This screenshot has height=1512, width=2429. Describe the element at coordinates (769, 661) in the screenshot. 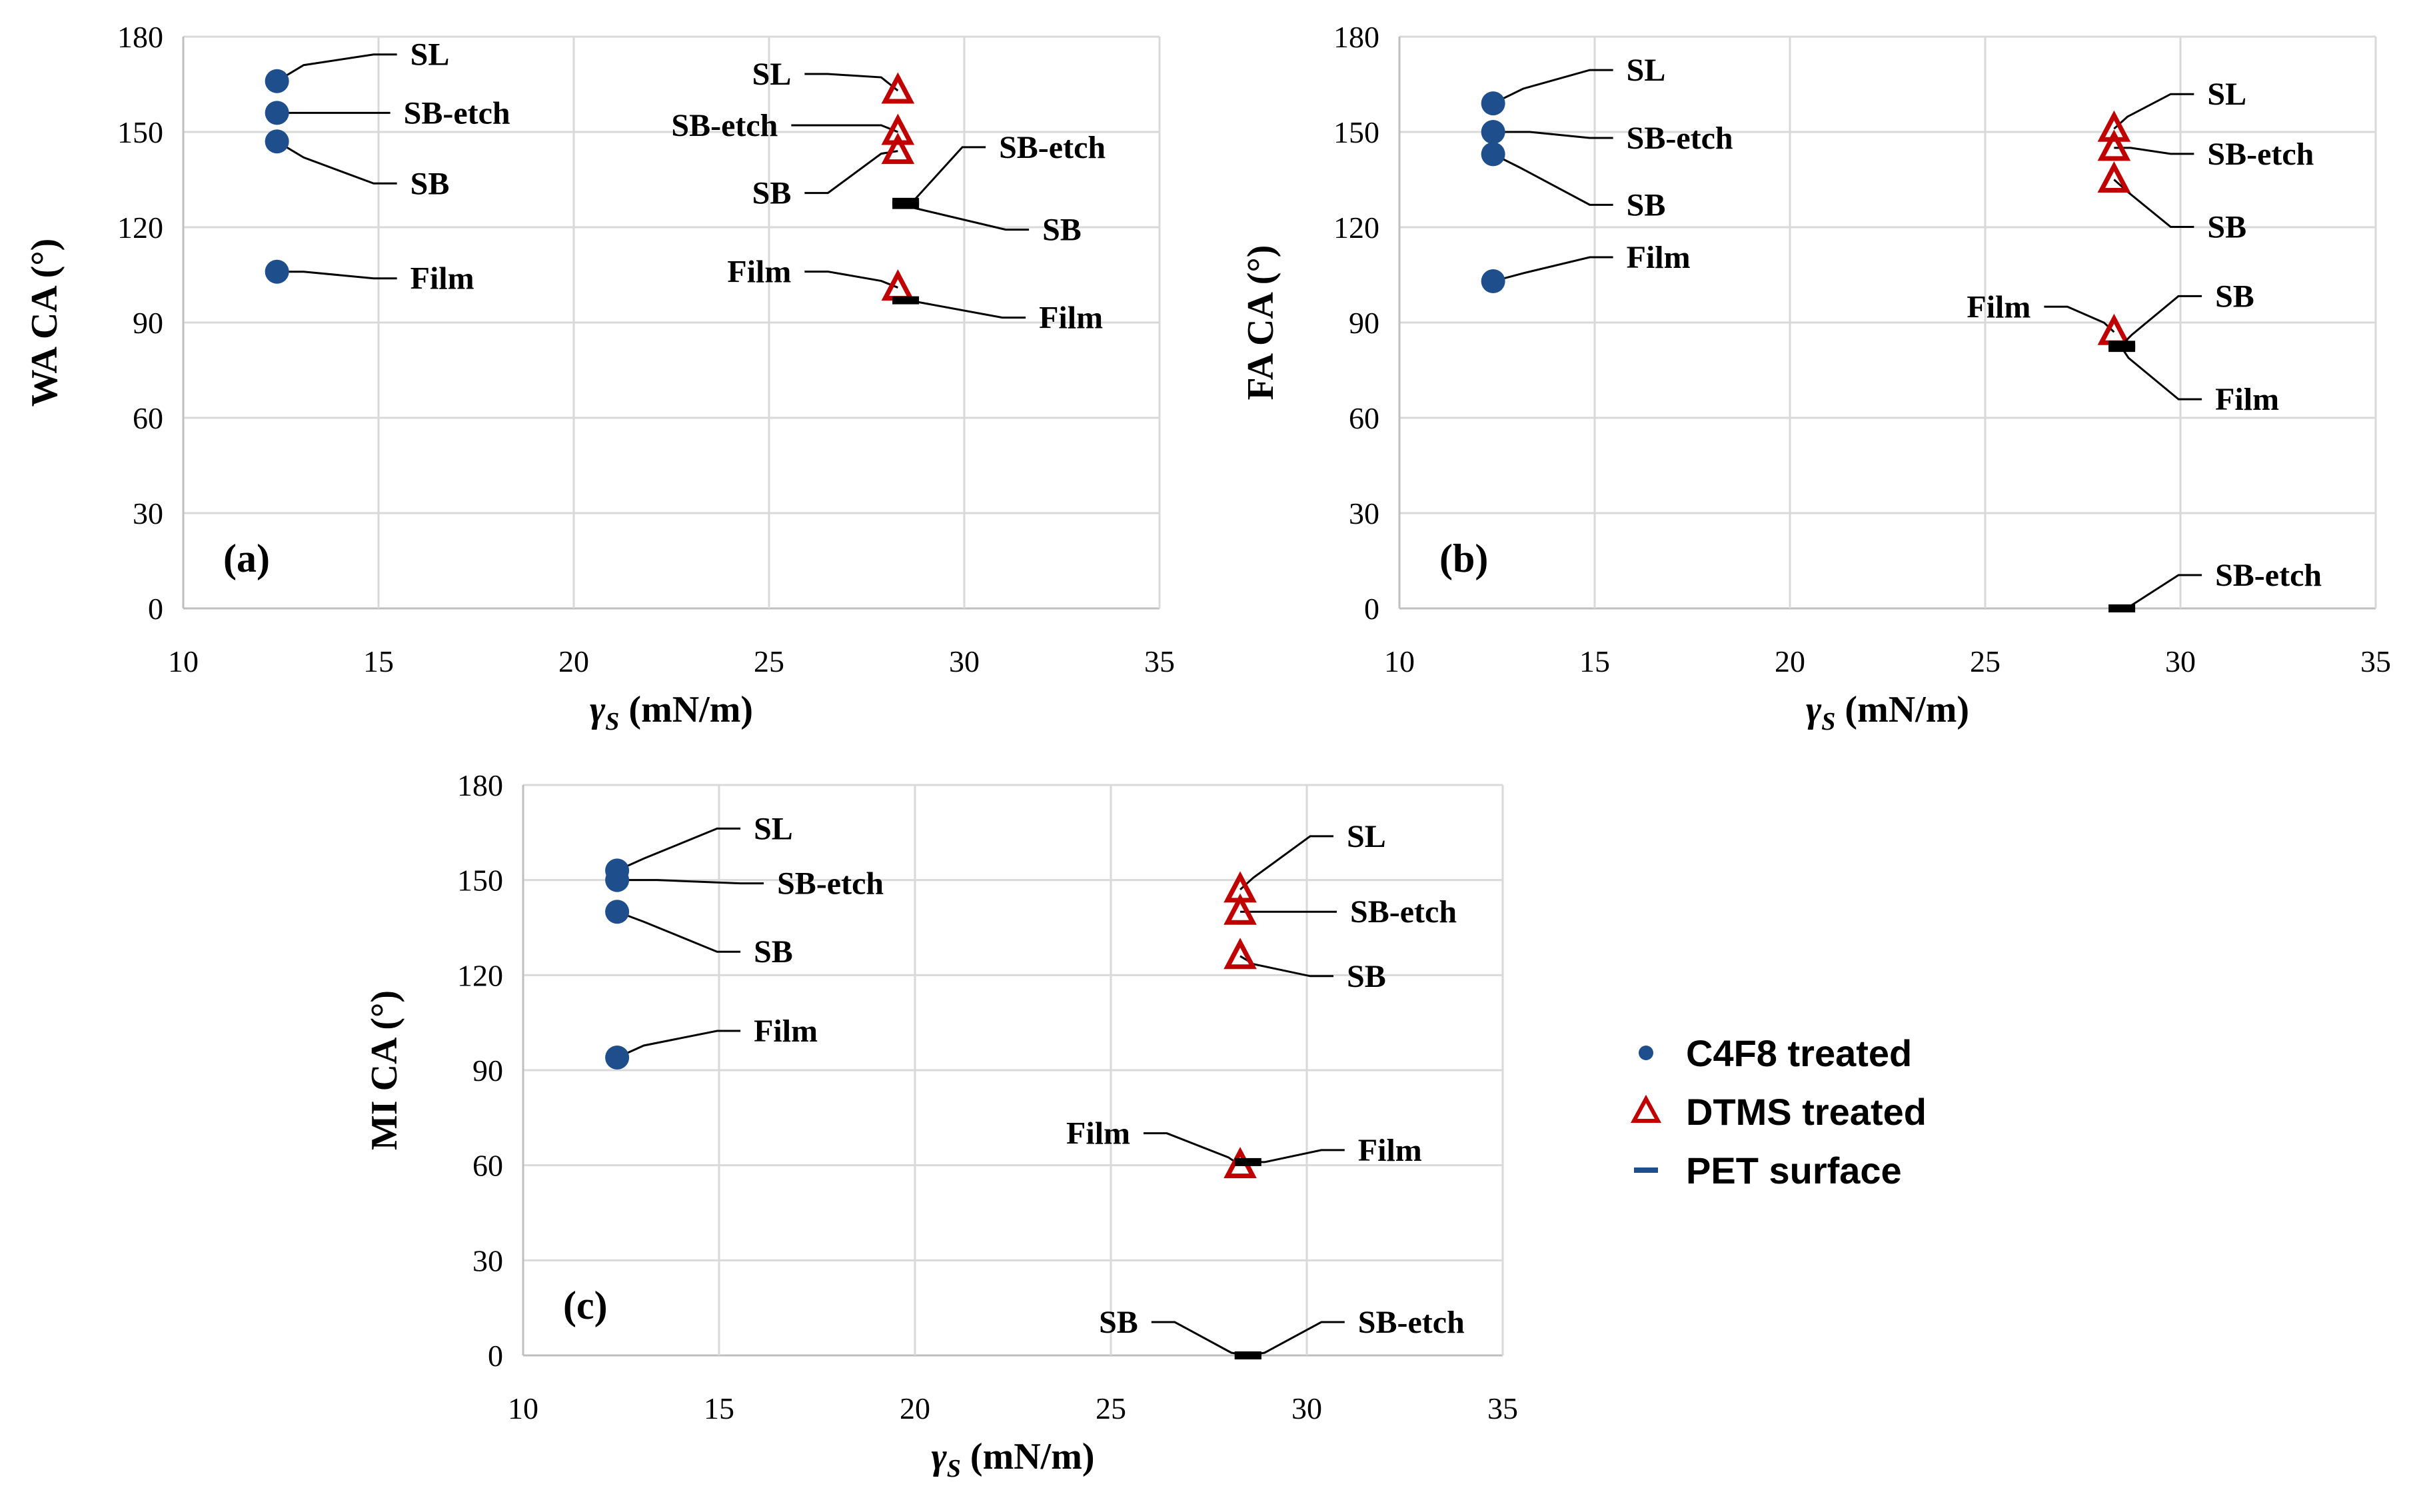

I see `x-tick-label: 25` at that location.